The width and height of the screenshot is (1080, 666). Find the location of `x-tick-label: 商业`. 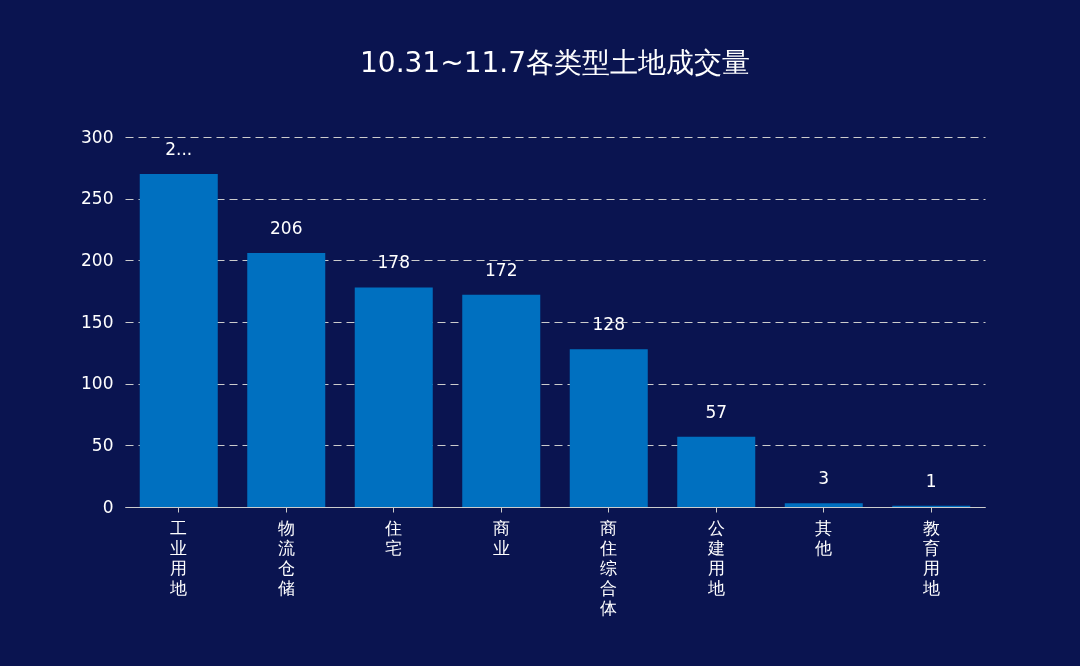

x-tick-label: 商业 is located at coordinates (501, 537).